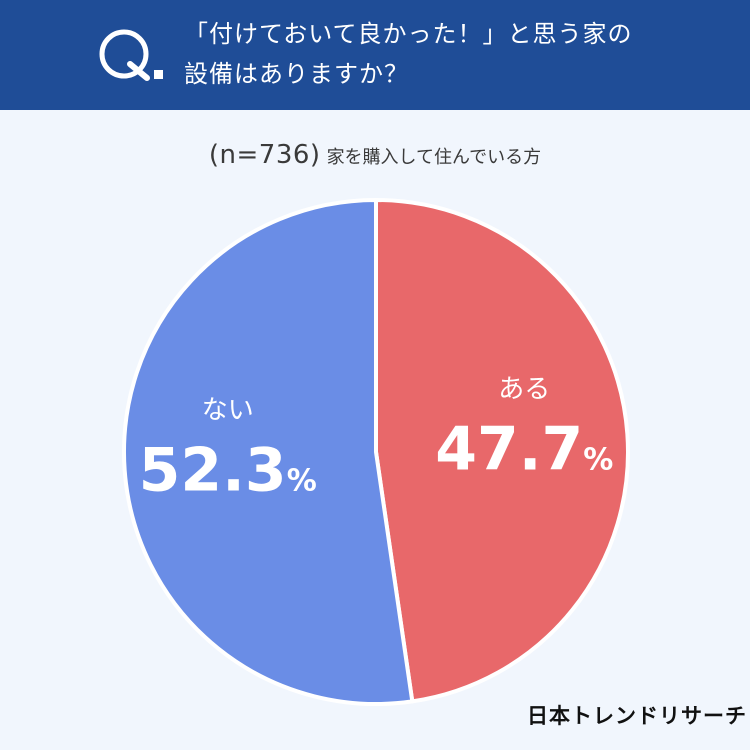  I want to click on slice-label-1: ない, so click(228, 411).